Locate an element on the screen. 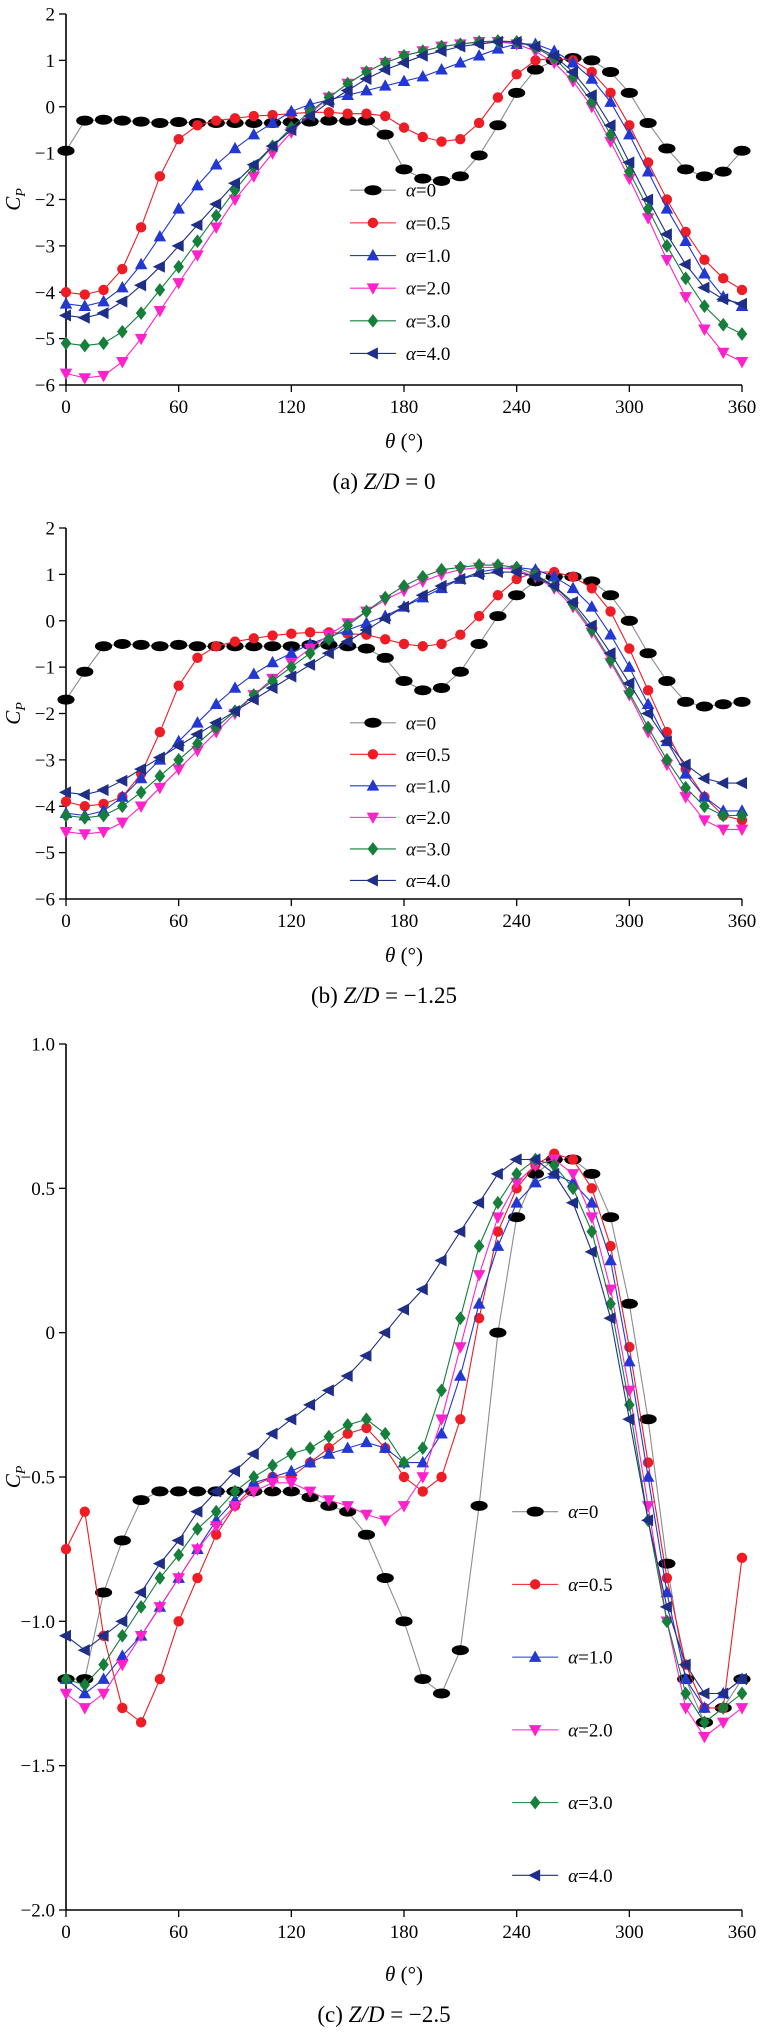  y-axis-label: CP is located at coordinates (15, 713).